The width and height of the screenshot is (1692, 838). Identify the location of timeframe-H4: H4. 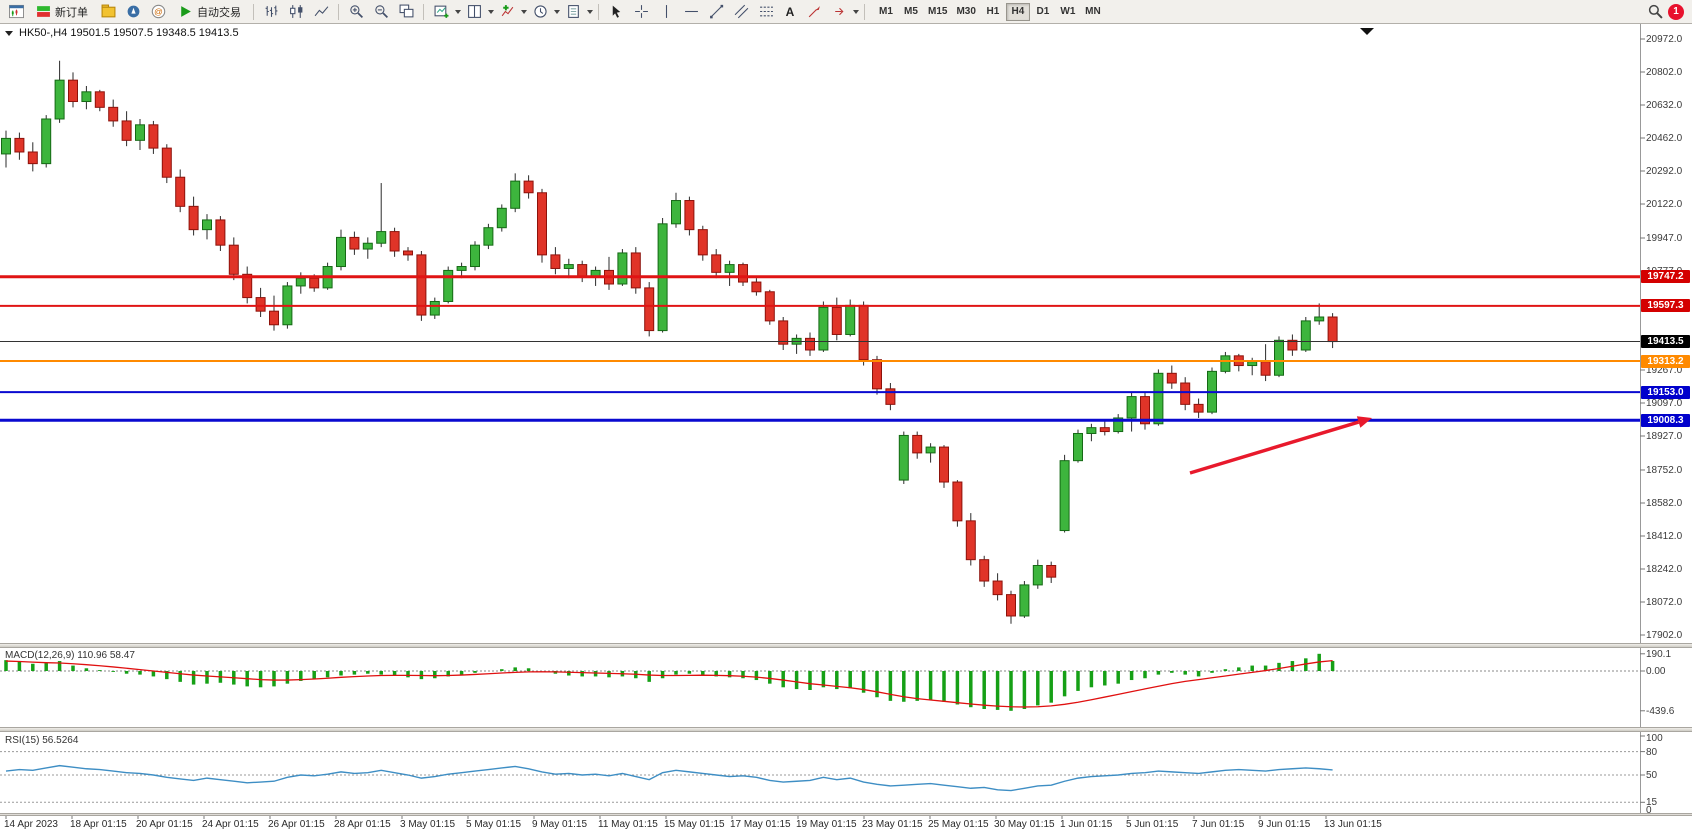
(1017, 11).